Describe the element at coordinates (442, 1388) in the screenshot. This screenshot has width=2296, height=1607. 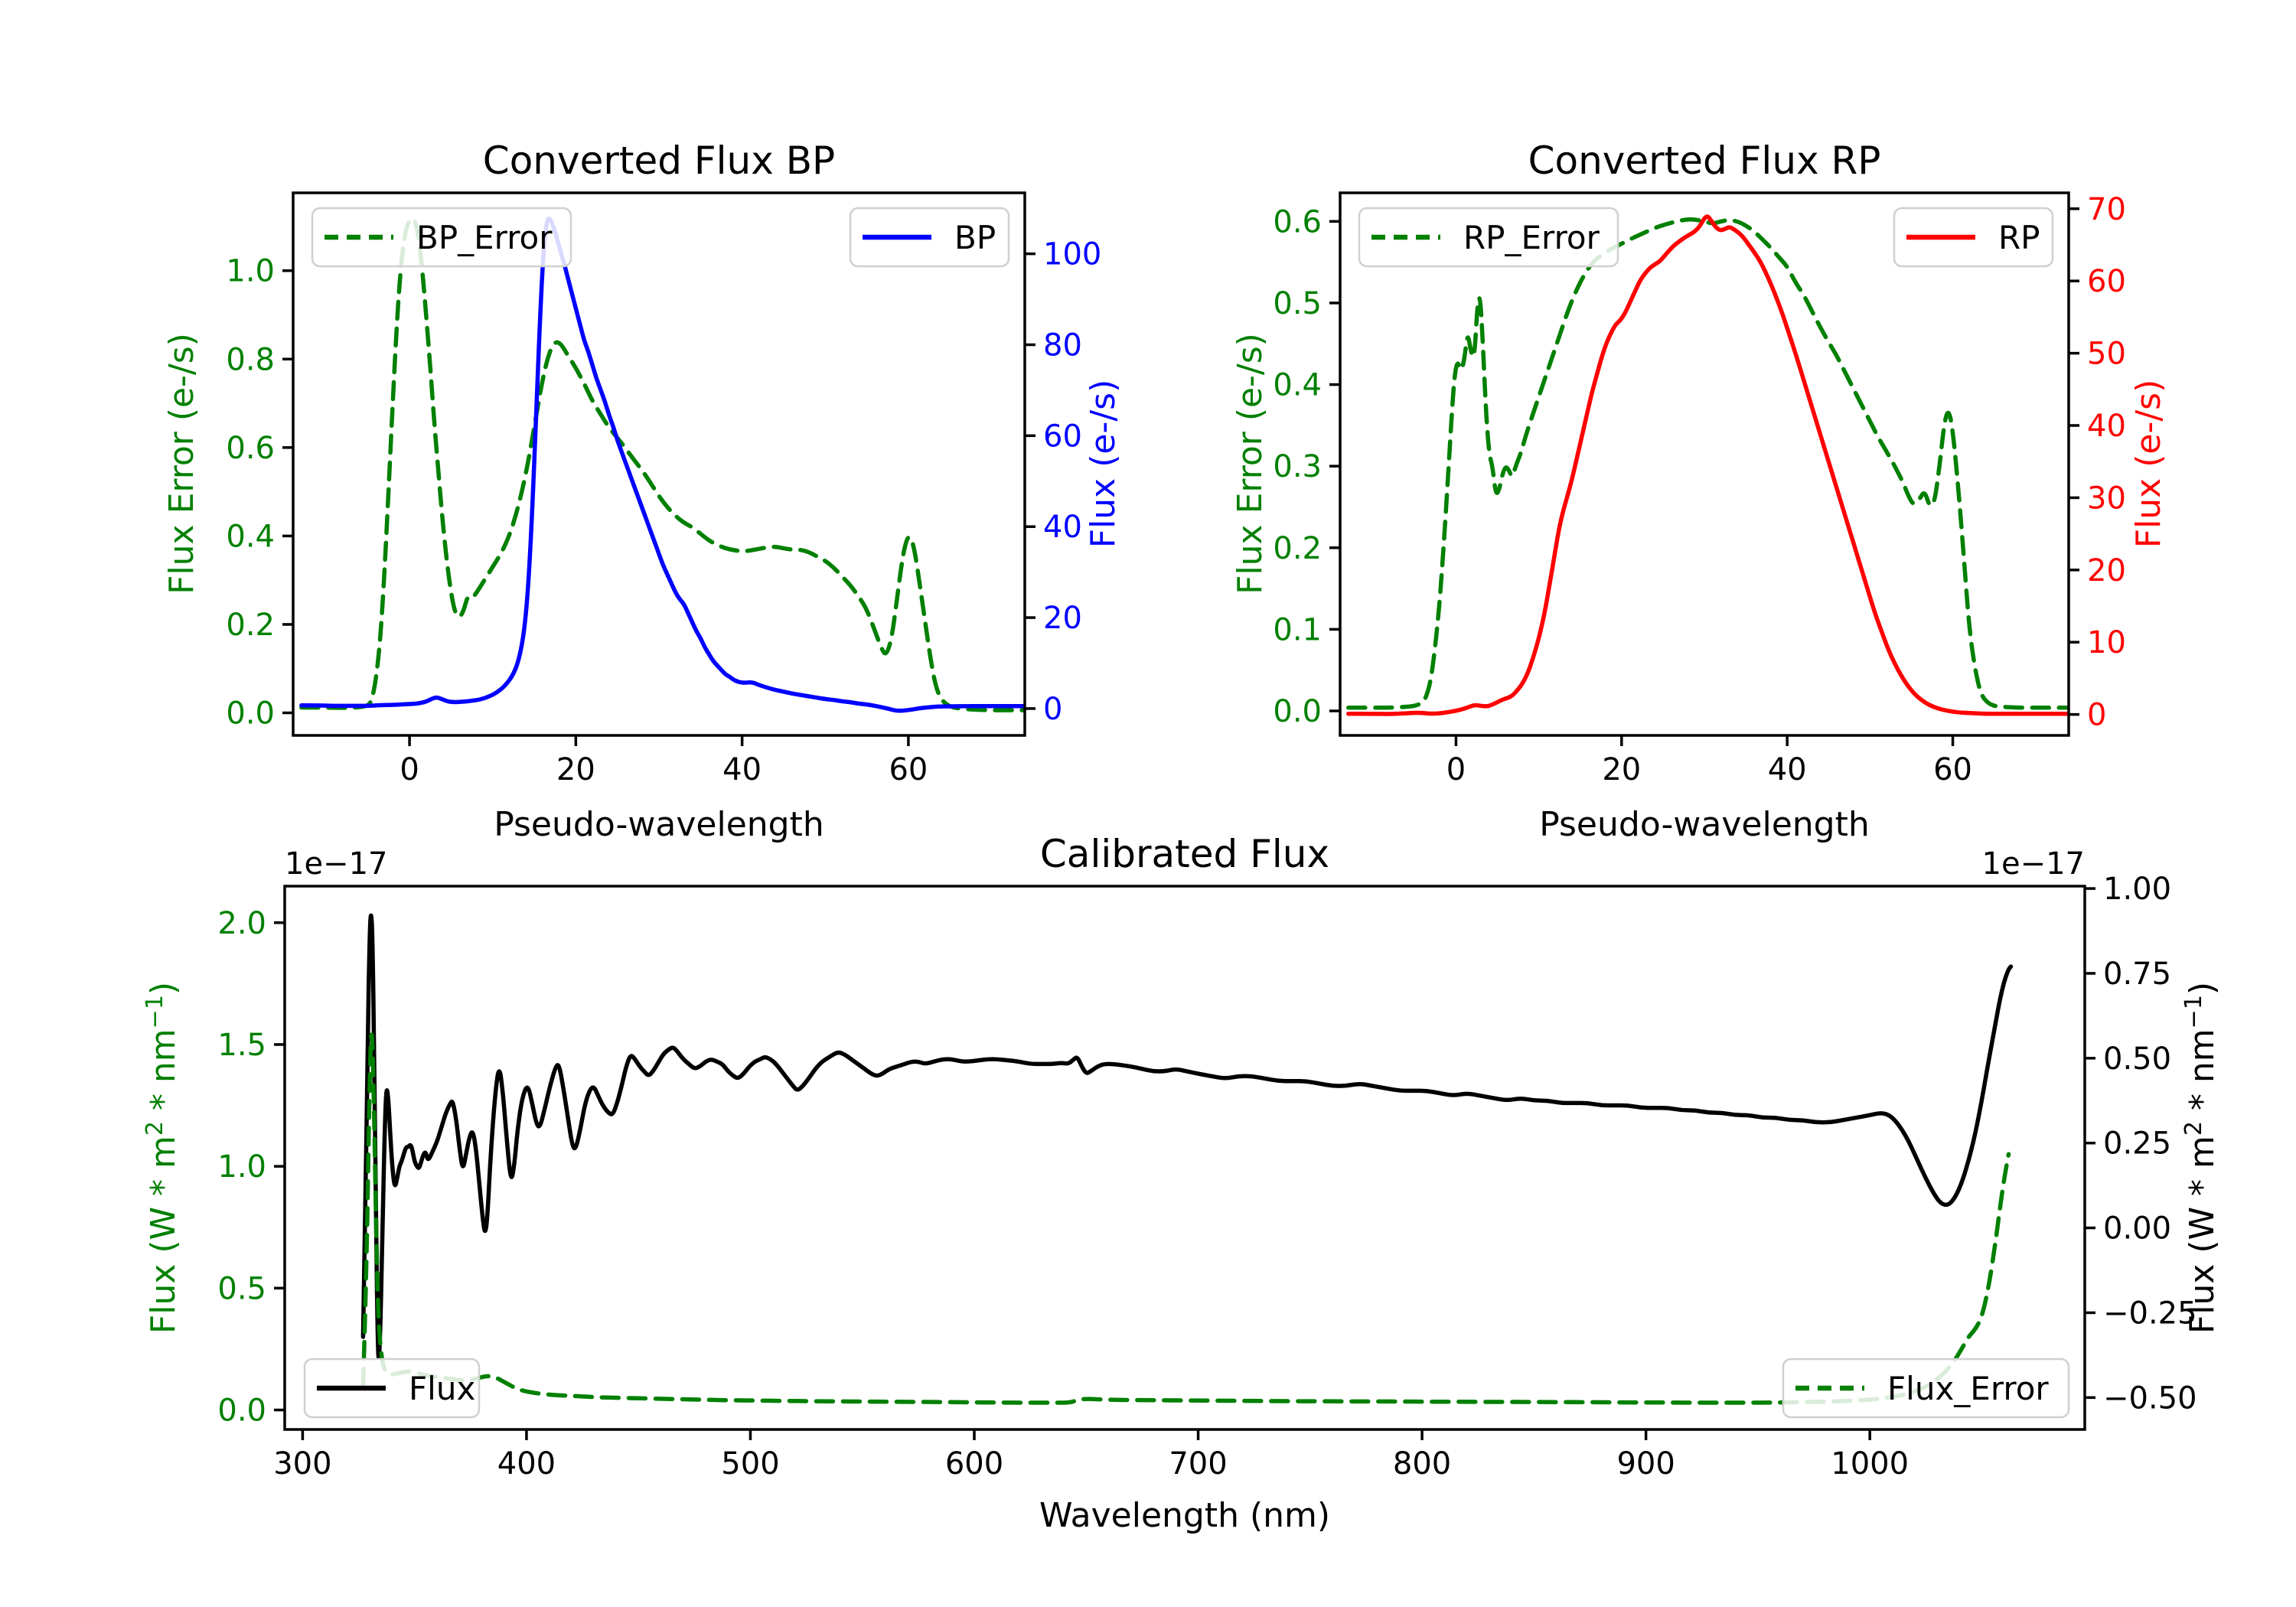
I see `legend-label: Flux` at that location.